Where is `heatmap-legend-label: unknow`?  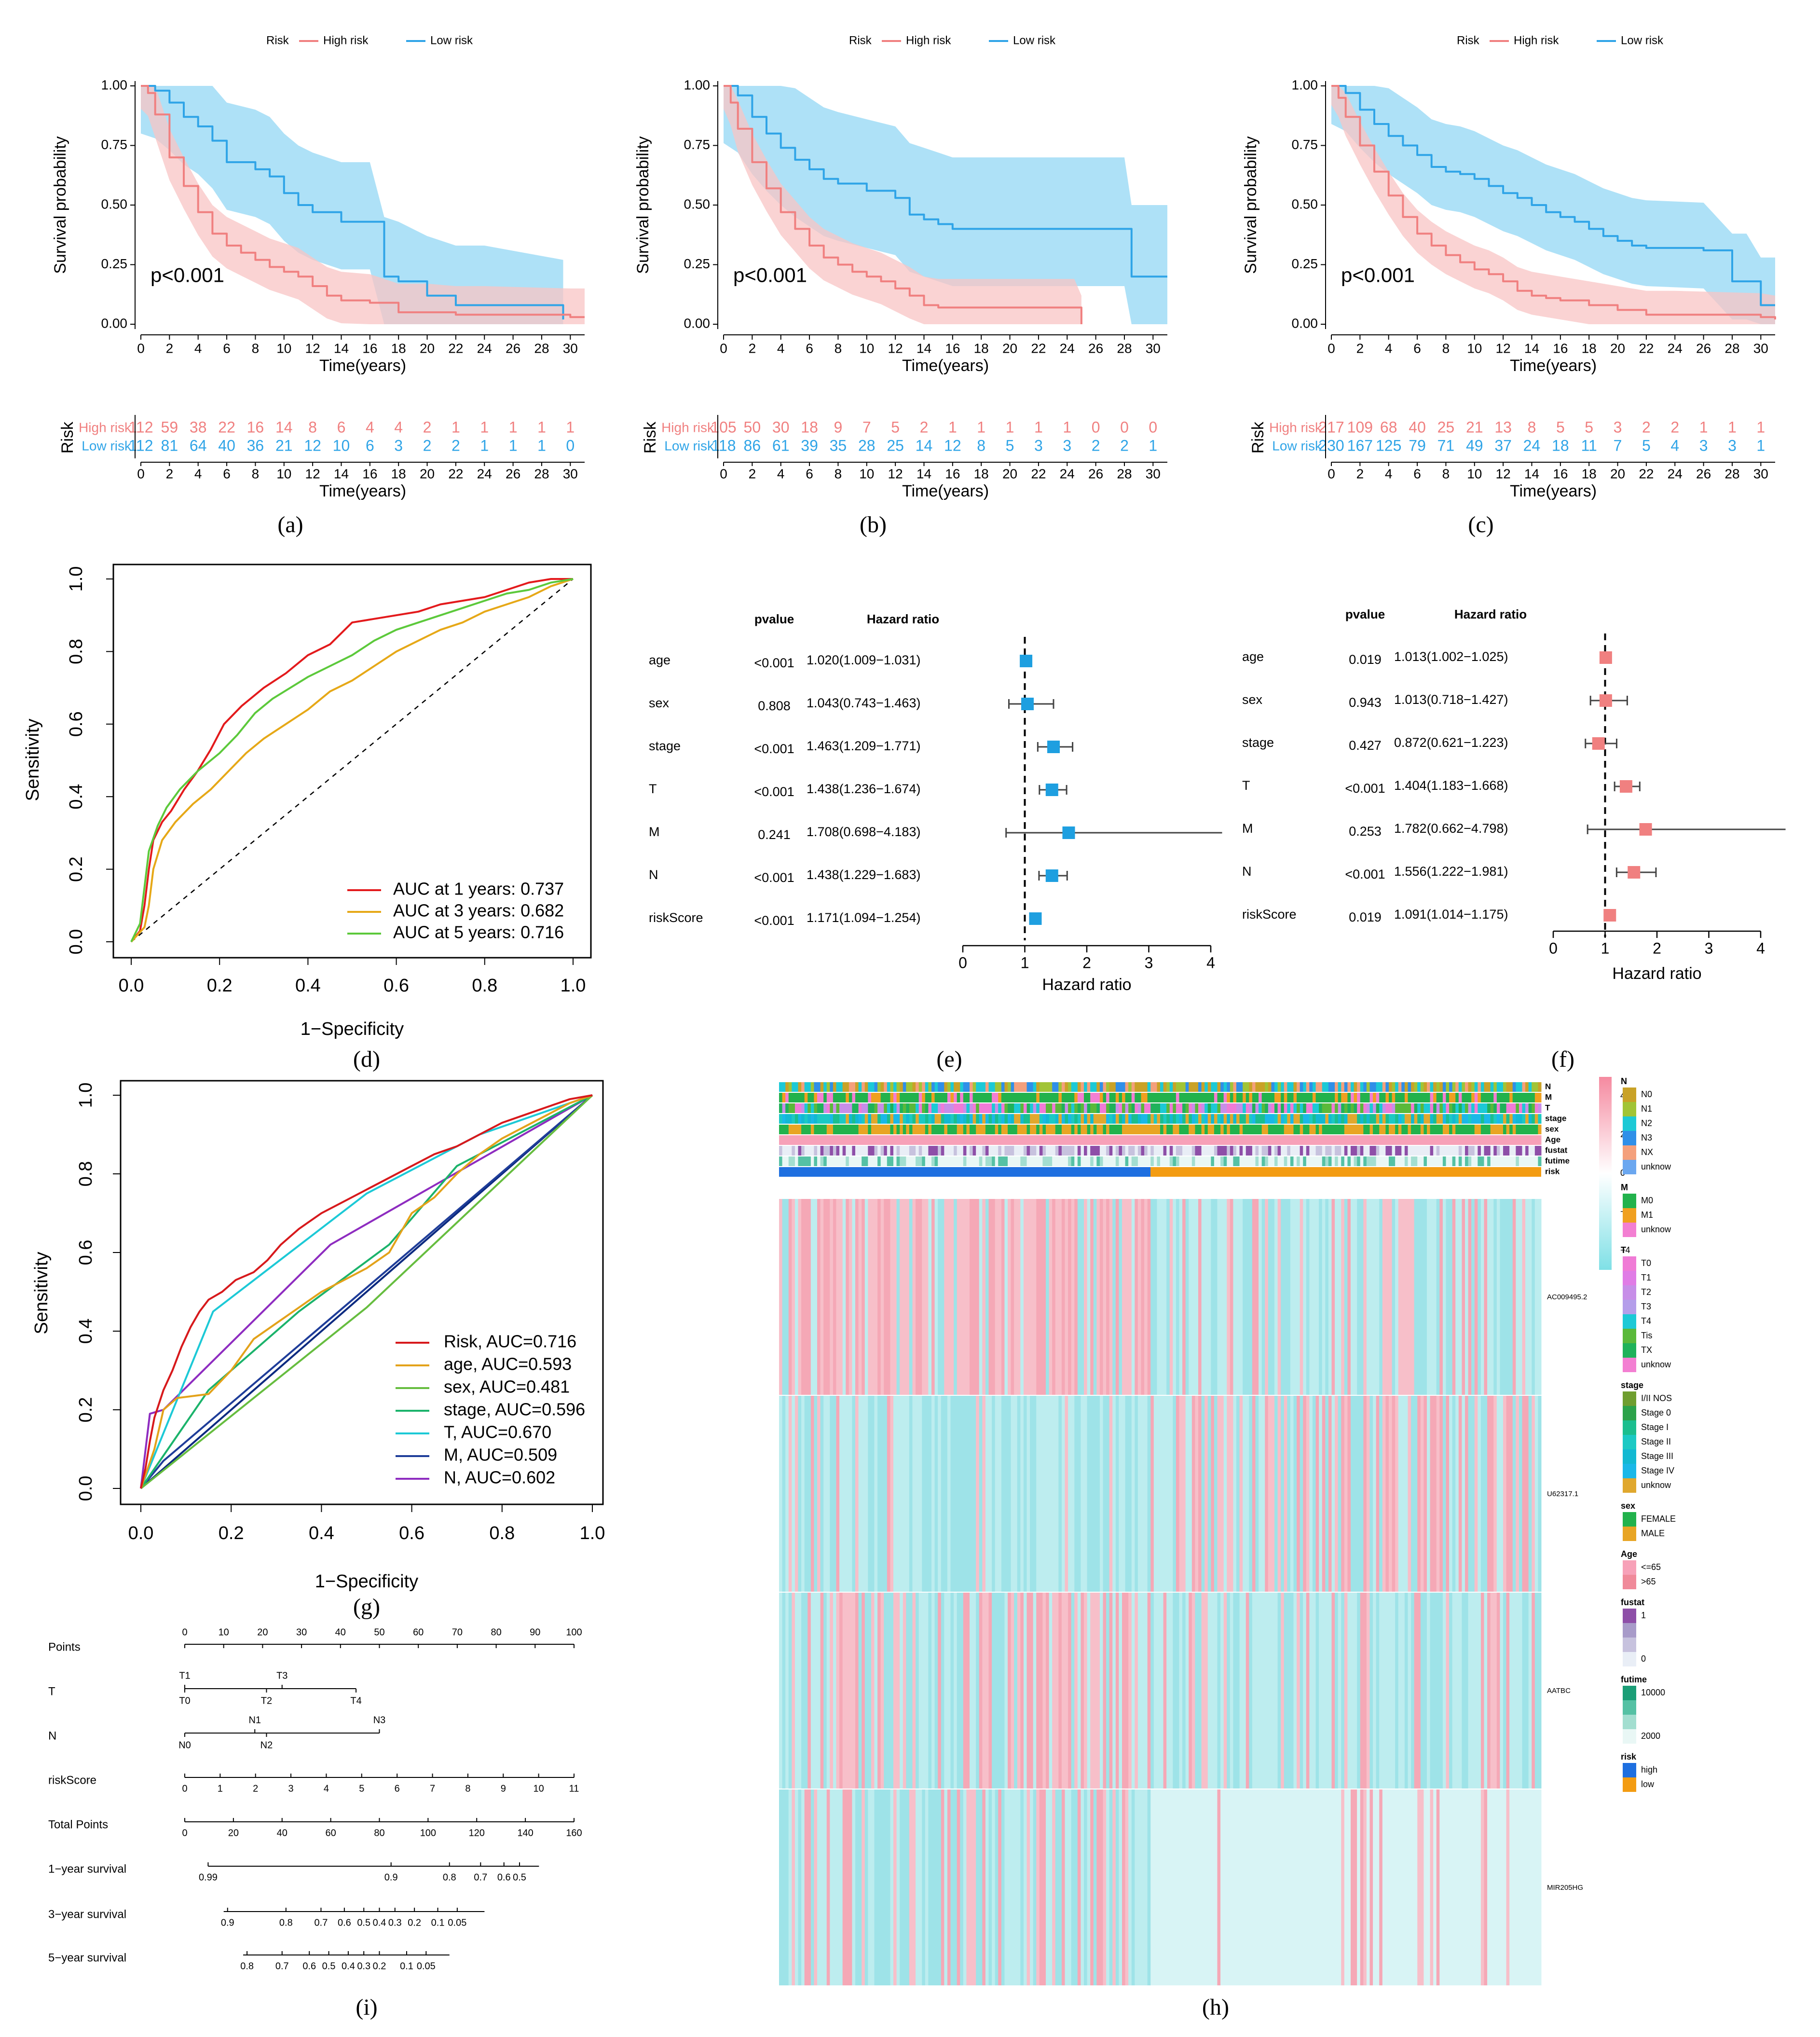 heatmap-legend-label: unknow is located at coordinates (1656, 1485).